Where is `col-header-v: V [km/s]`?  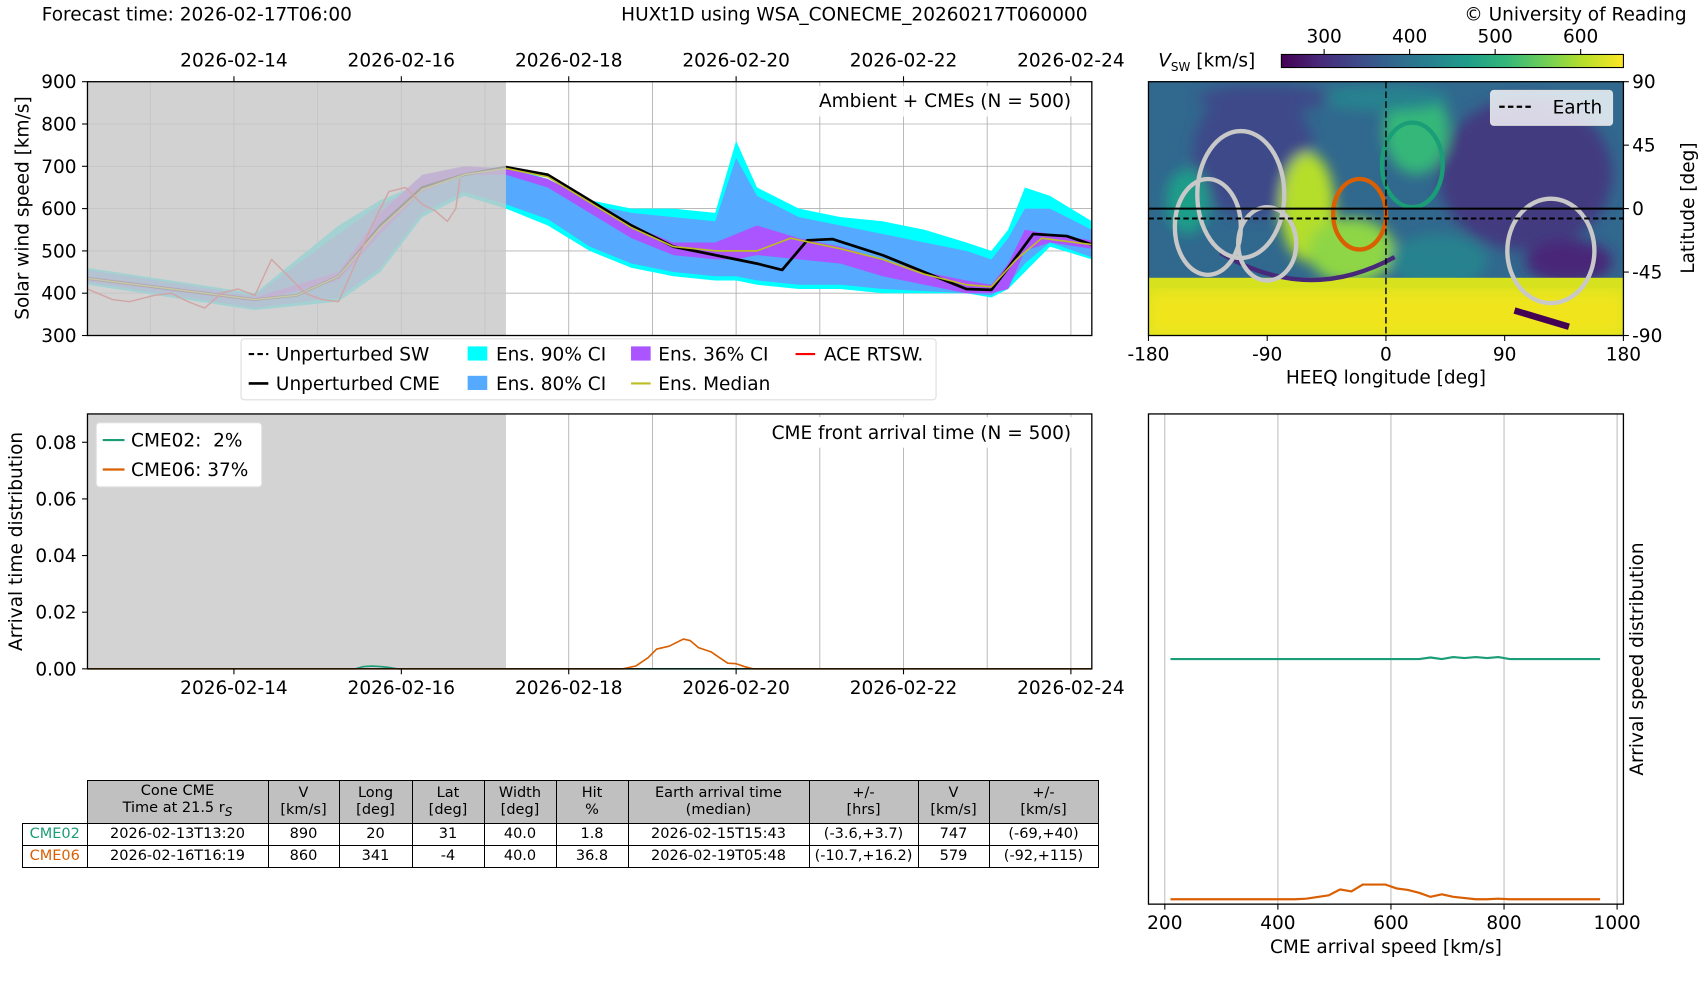 col-header-v: V [km/s] is located at coordinates (303, 802).